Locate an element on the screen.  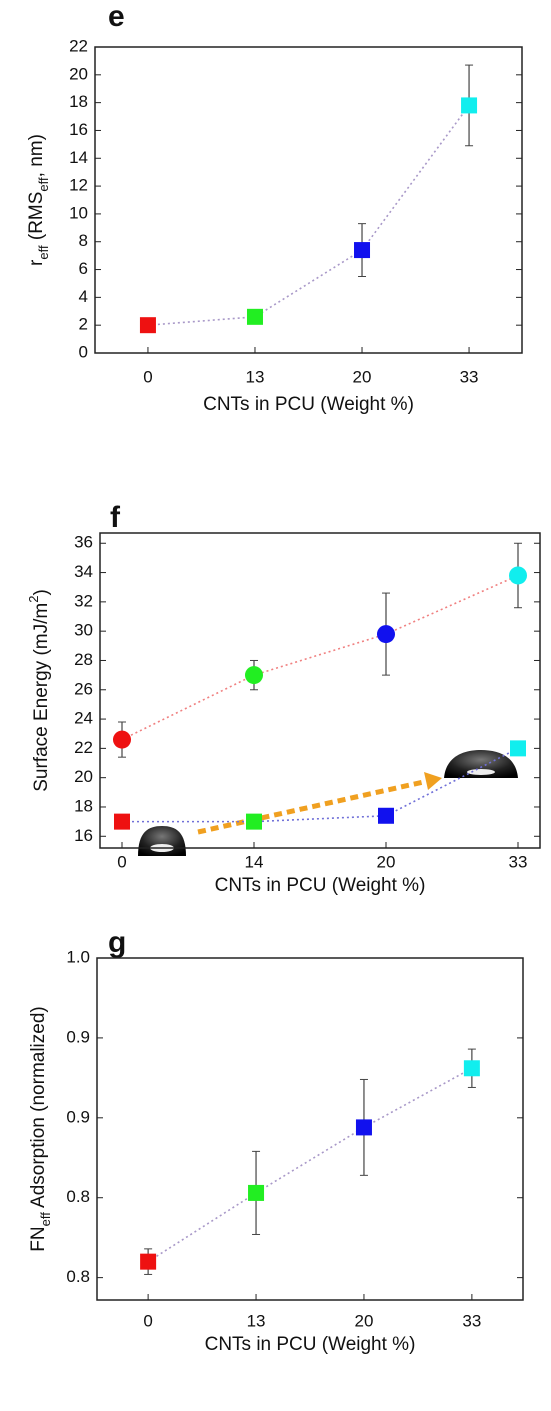
y-axis-label-part: (RMS is located at coordinates (36, 219).